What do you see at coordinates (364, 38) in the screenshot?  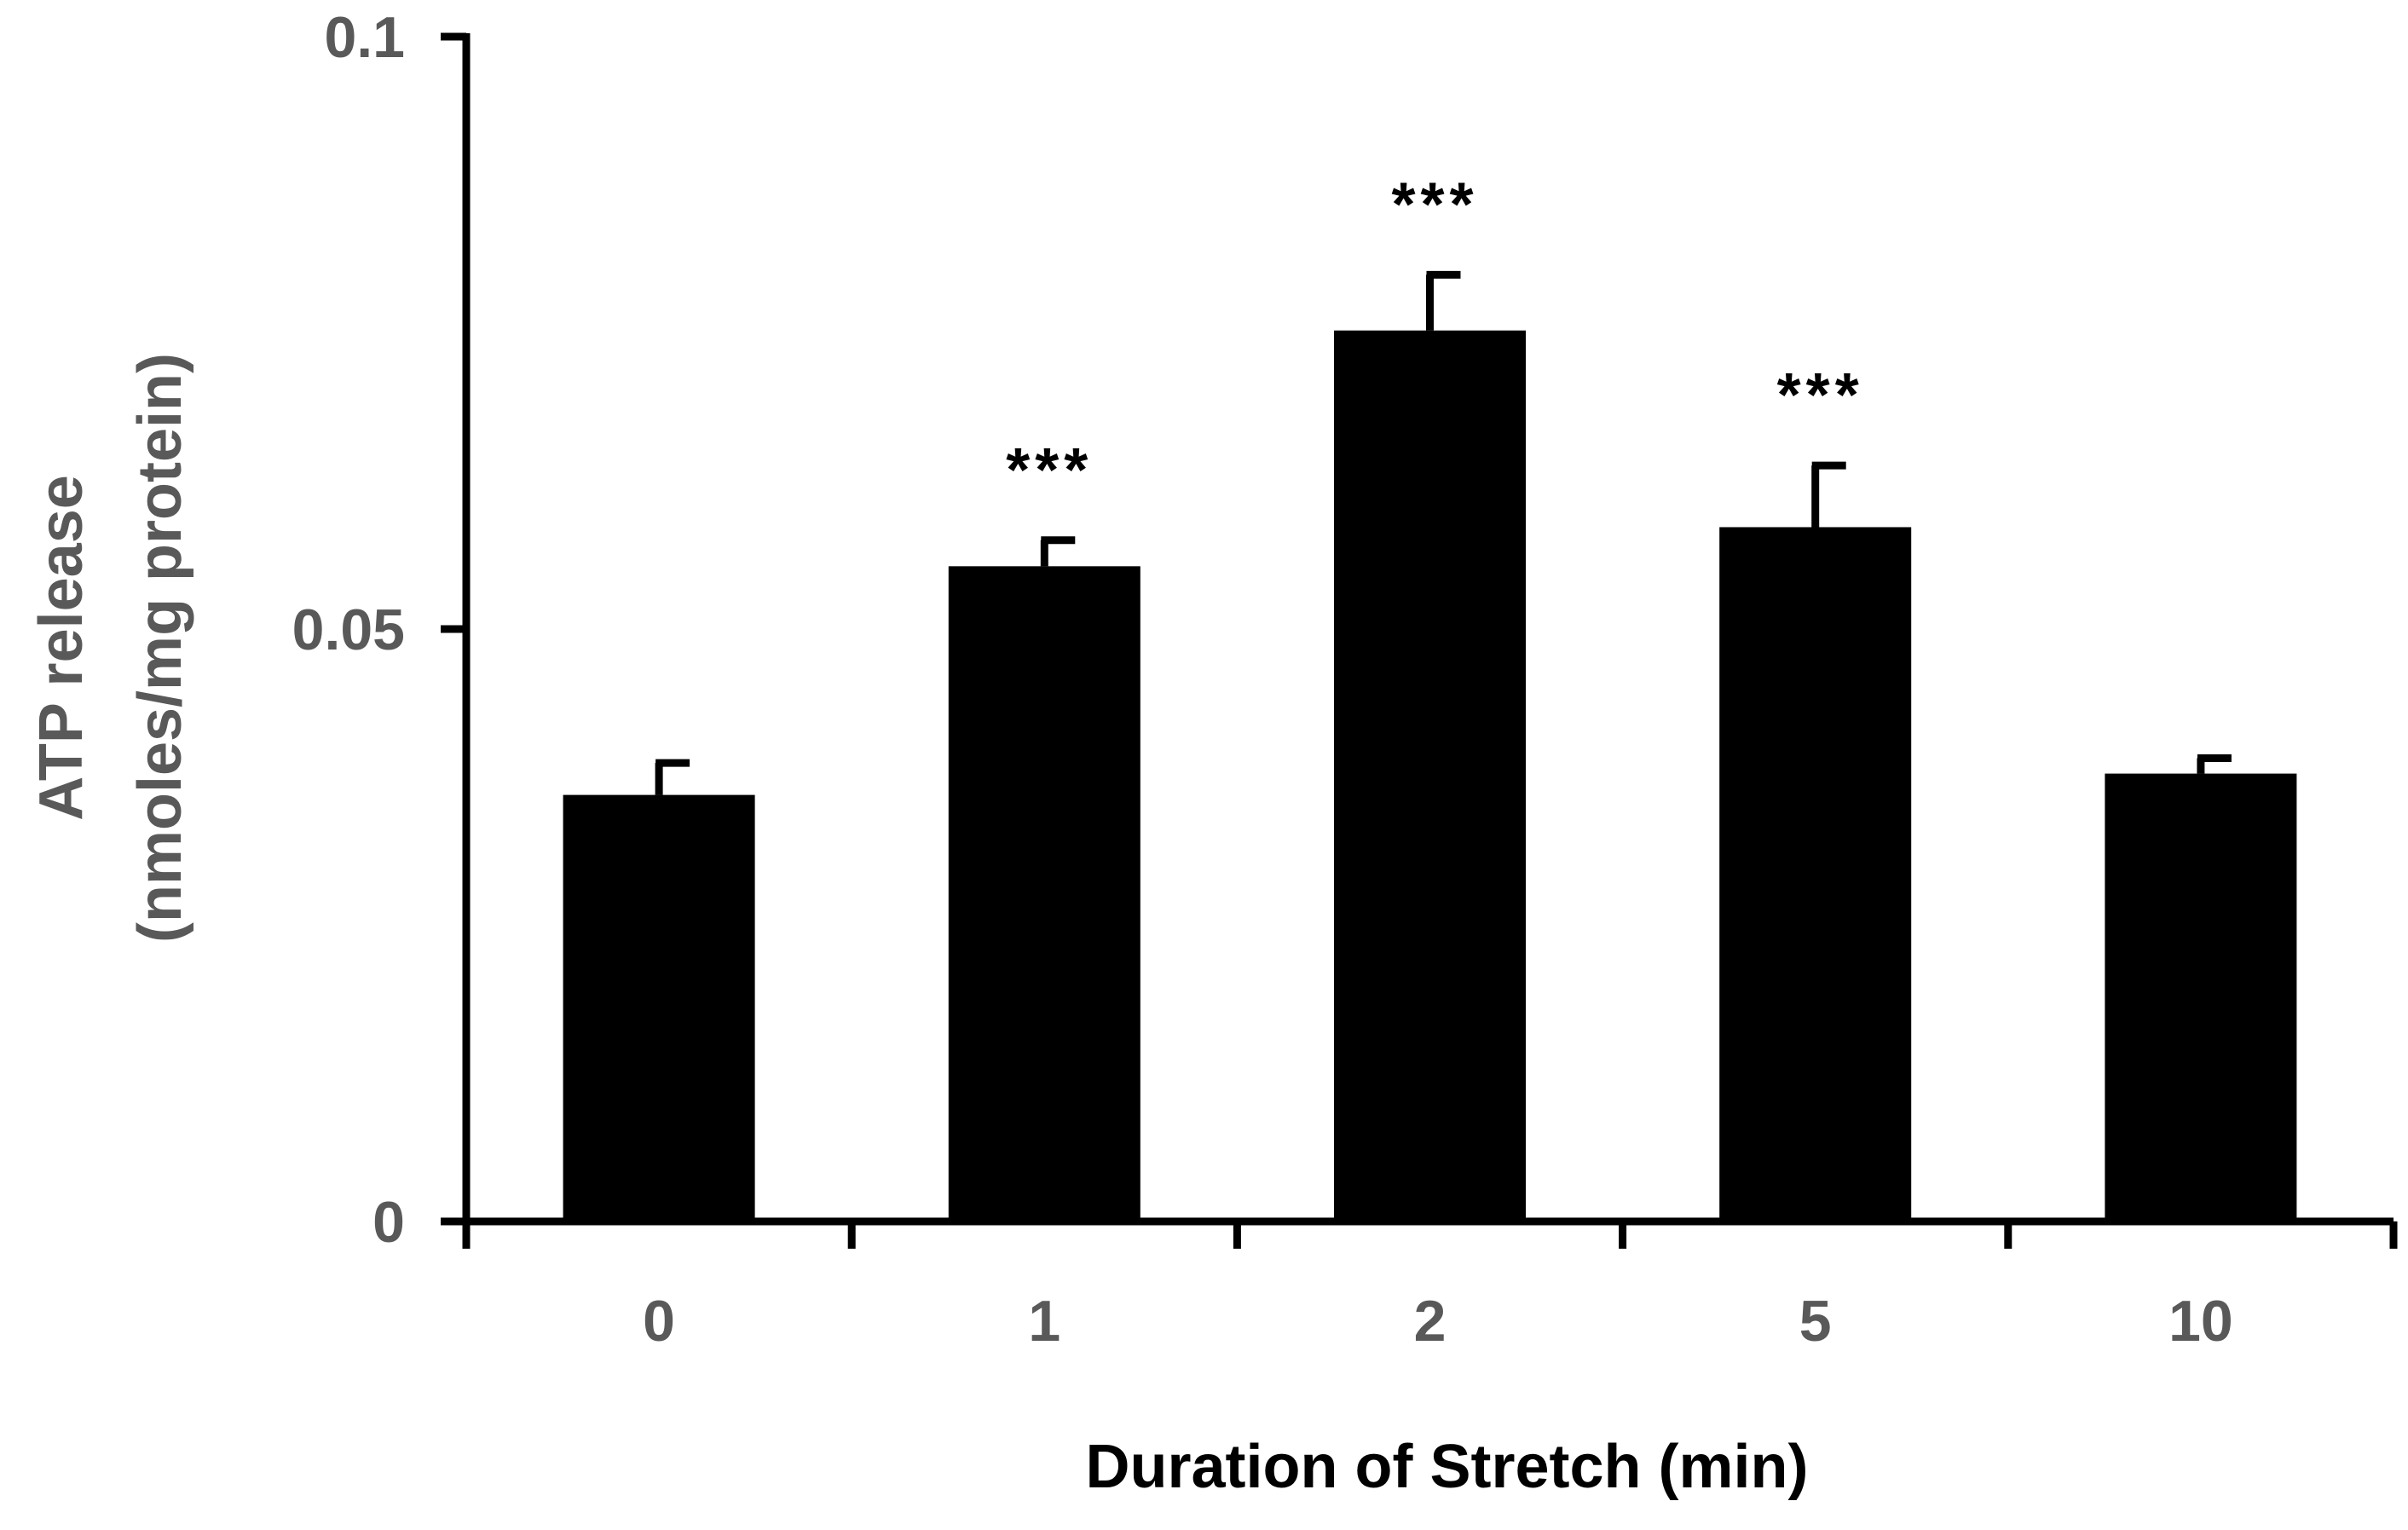 I see `y-tick-label: 0.1` at bounding box center [364, 38].